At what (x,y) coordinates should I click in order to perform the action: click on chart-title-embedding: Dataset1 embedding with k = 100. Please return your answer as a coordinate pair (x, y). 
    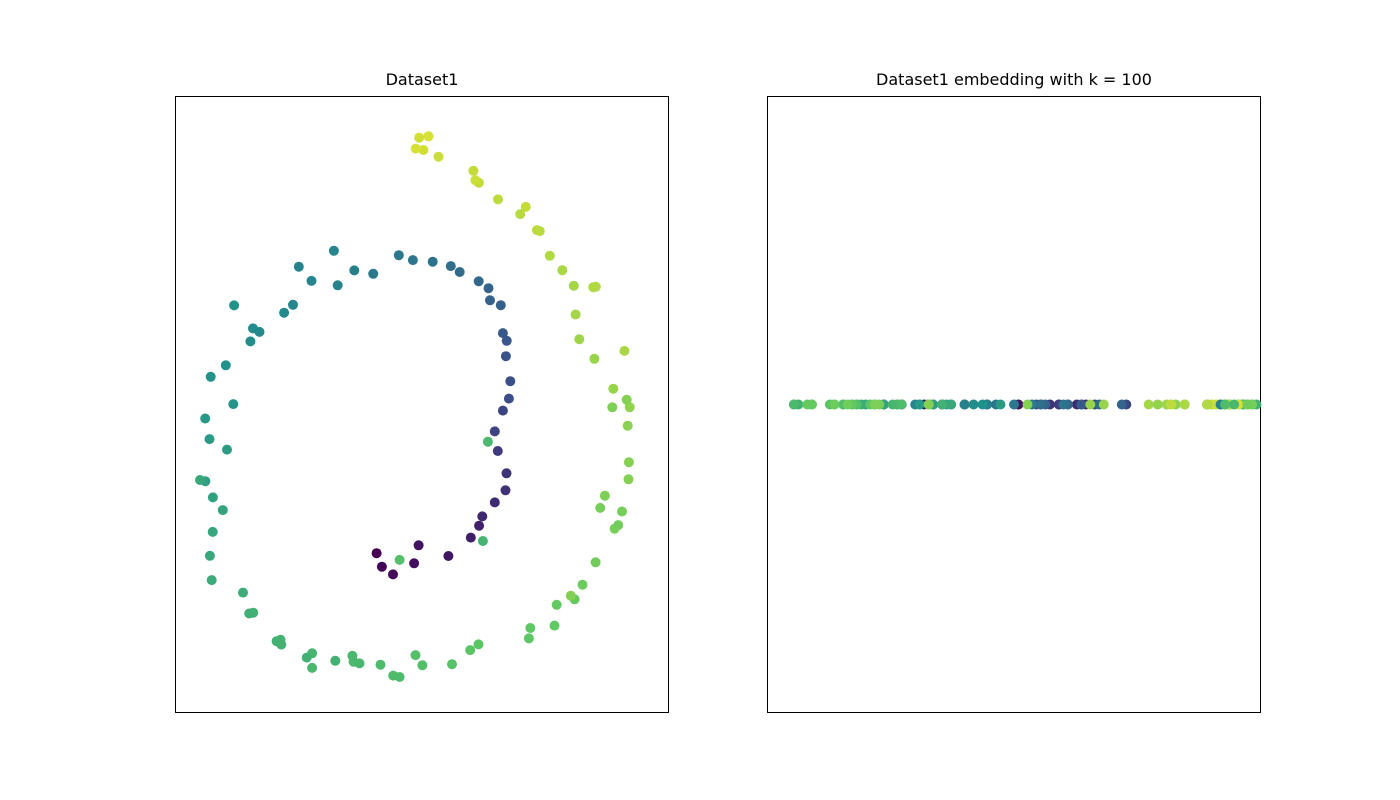
    Looking at the image, I should click on (1014, 79).